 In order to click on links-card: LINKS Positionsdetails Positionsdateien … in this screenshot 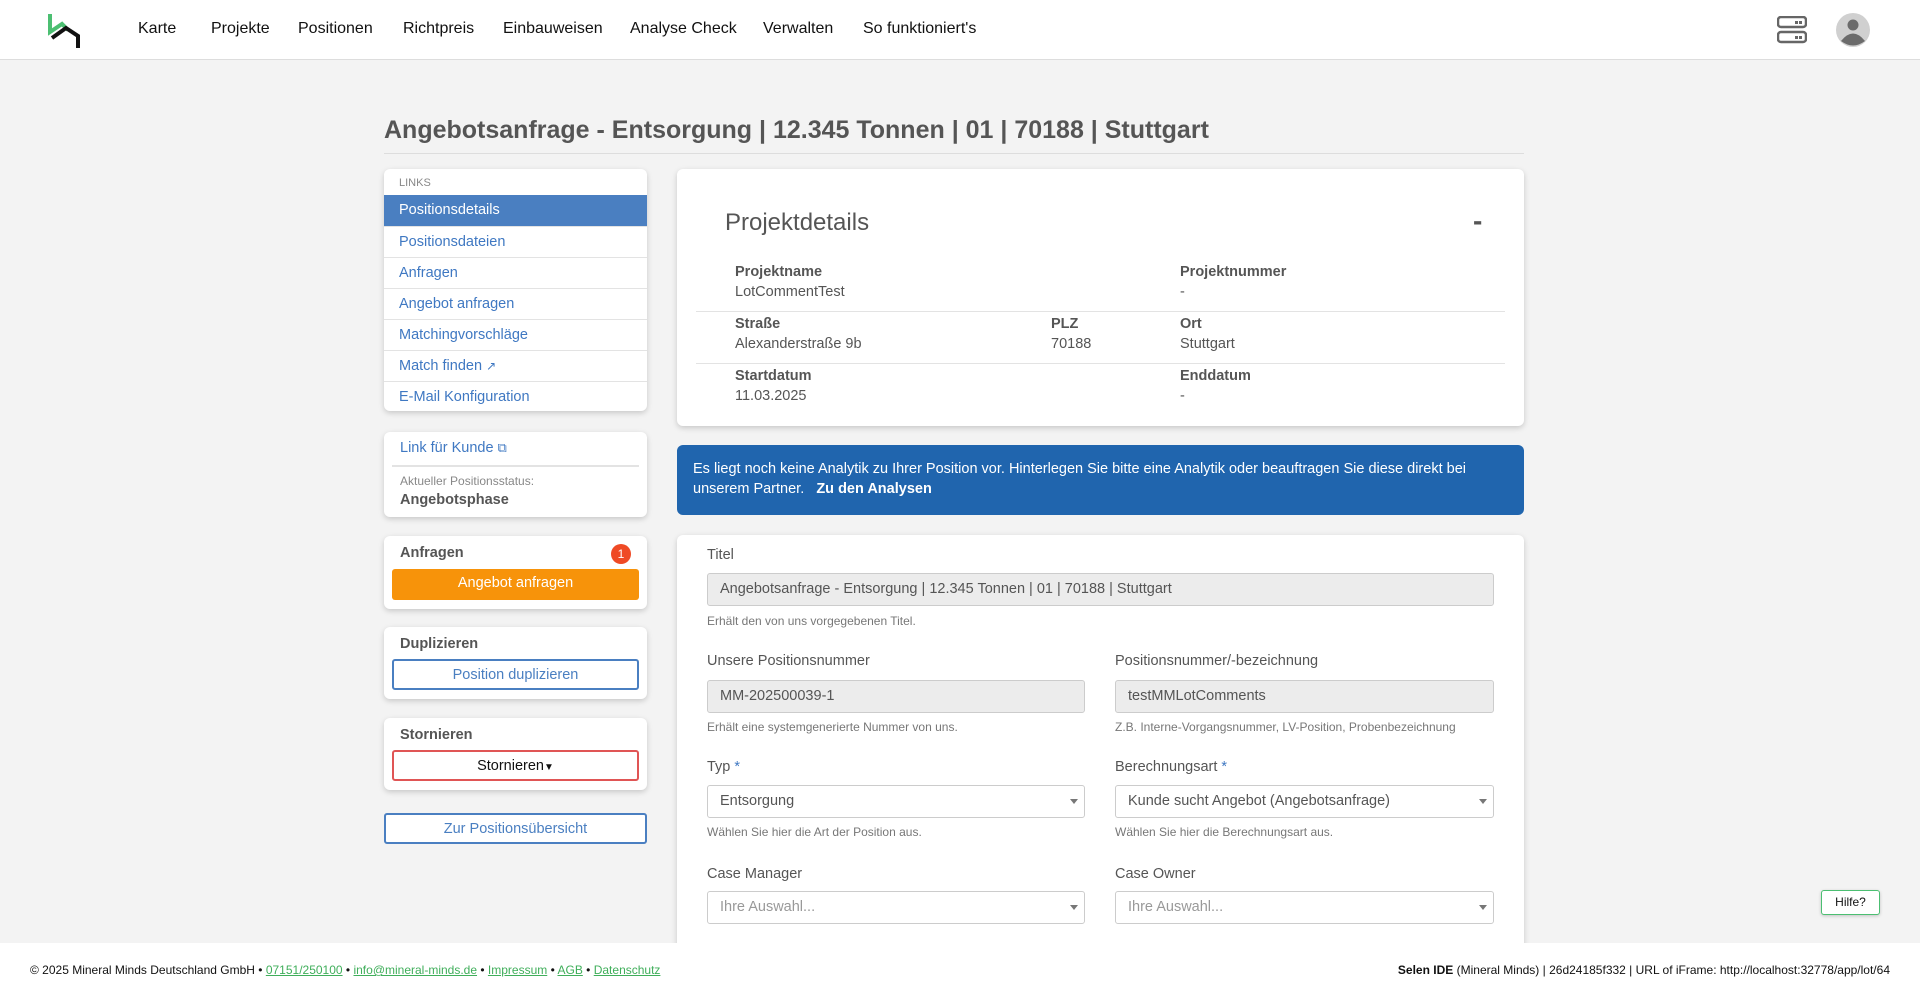, I will do `click(515, 290)`.